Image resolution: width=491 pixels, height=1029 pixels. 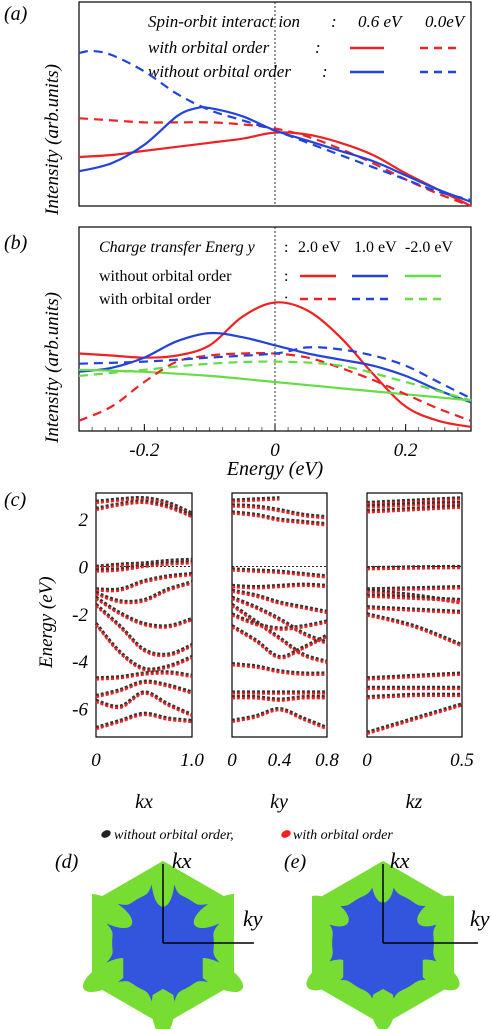 What do you see at coordinates (84, 520) in the screenshot?
I see `ytick-label: 2` at bounding box center [84, 520].